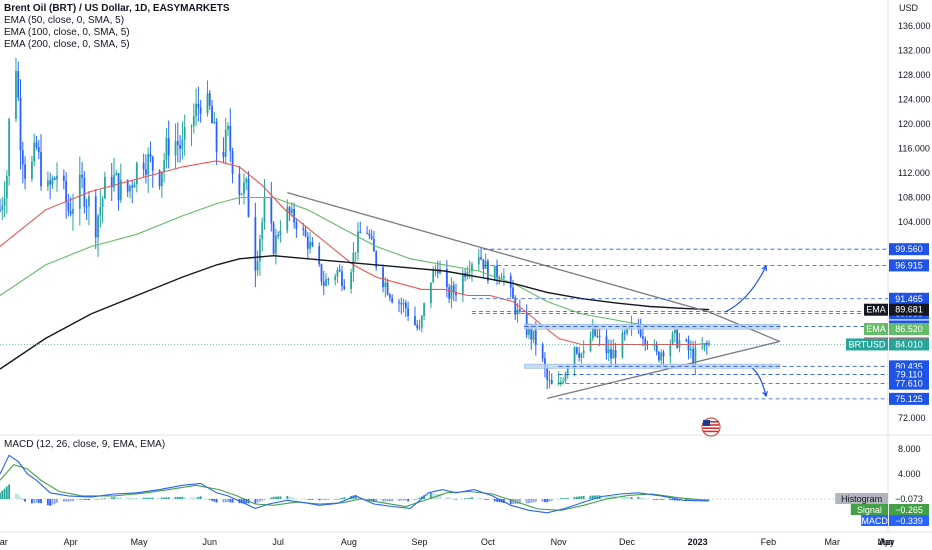  What do you see at coordinates (909, 521) in the screenshot?
I see `badge-value: −0.339` at bounding box center [909, 521].